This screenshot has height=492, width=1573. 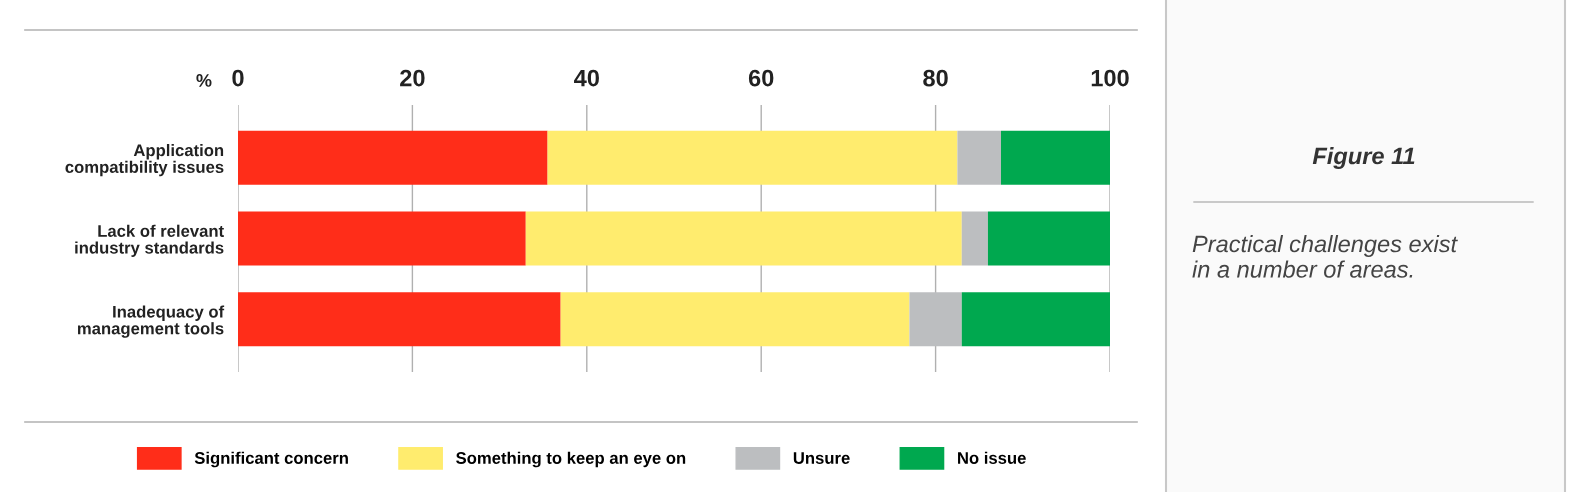 I want to click on legend-label: Something to keep an eye on, so click(x=571, y=459).